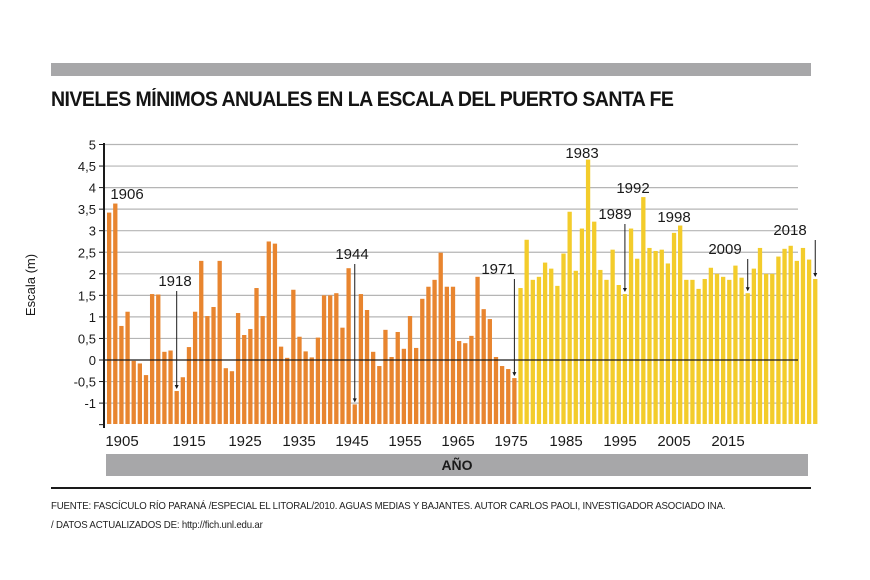 The image size is (870, 580). I want to click on bar-1984, so click(594, 322).